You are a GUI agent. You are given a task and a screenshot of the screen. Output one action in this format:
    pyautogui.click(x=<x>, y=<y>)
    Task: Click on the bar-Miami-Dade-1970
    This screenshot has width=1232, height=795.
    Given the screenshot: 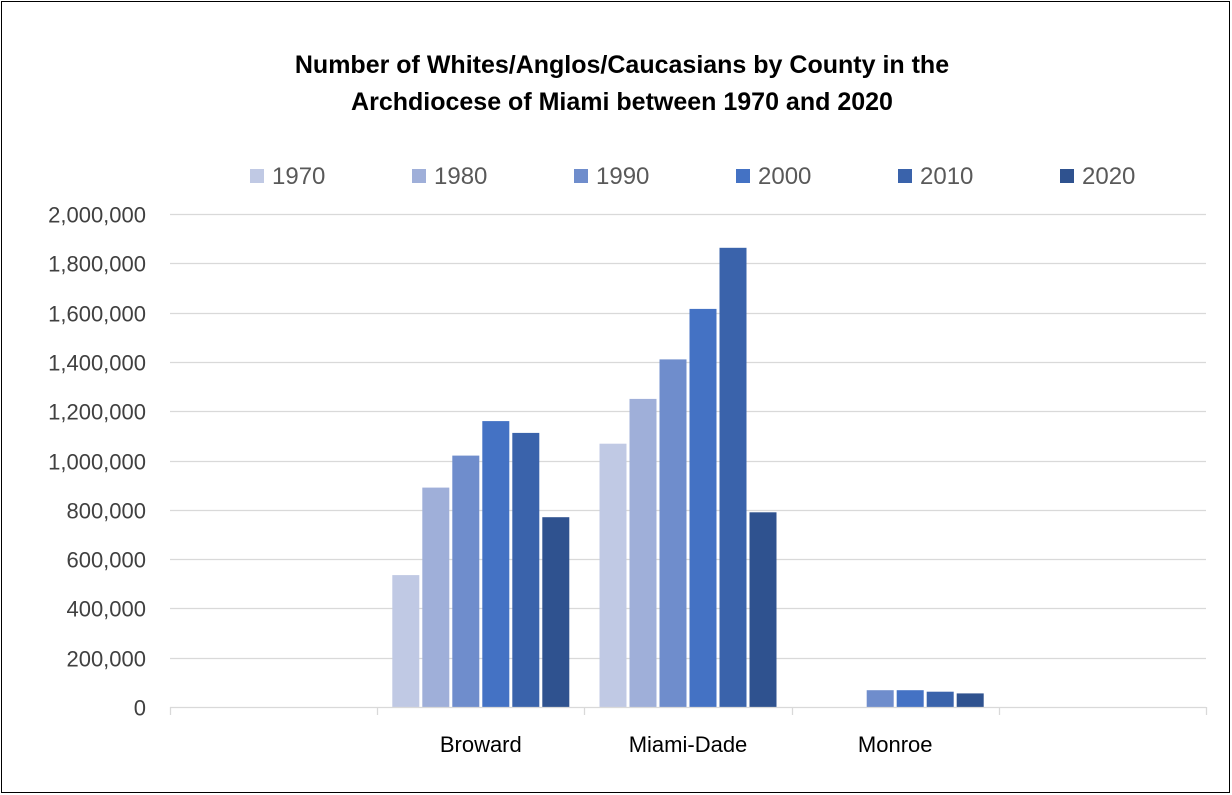 What is the action you would take?
    pyautogui.click(x=613, y=575)
    